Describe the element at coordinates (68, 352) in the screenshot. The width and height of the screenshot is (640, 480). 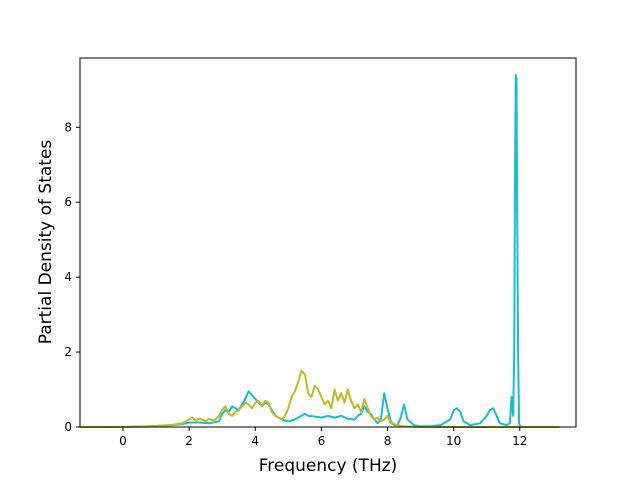
I see `y-tick-label: 2` at that location.